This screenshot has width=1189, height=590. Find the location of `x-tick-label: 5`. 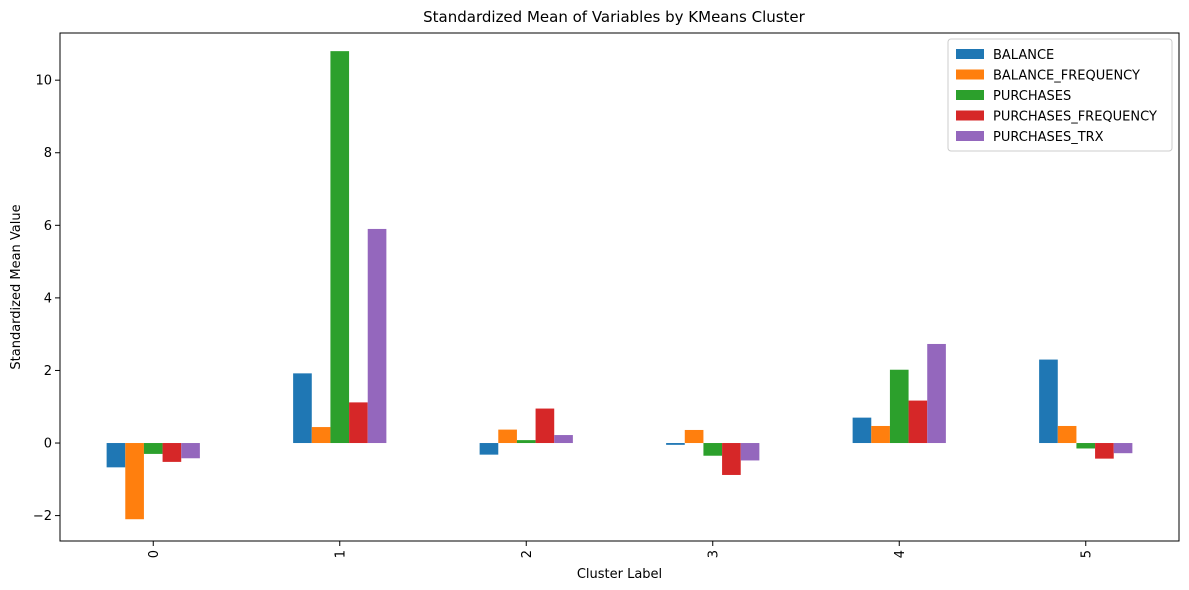

x-tick-label: 5 is located at coordinates (1086, 554).